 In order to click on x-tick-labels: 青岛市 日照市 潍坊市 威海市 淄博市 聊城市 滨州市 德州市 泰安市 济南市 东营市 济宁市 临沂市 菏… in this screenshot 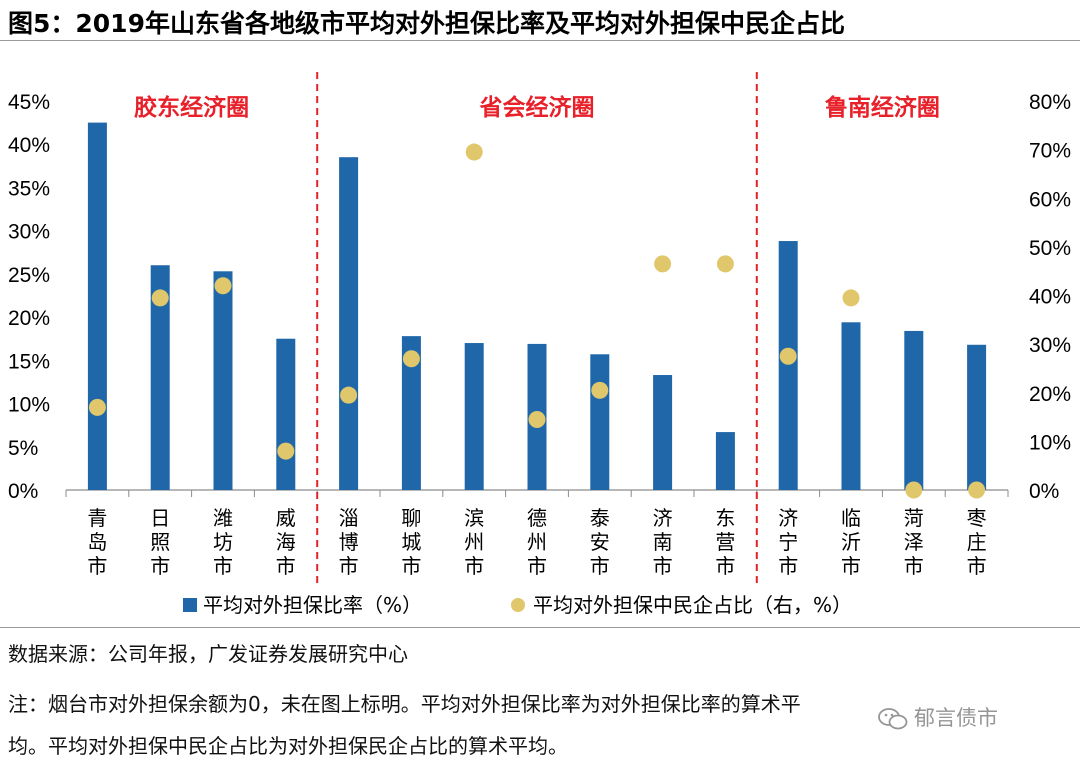, I will do `click(536, 542)`.